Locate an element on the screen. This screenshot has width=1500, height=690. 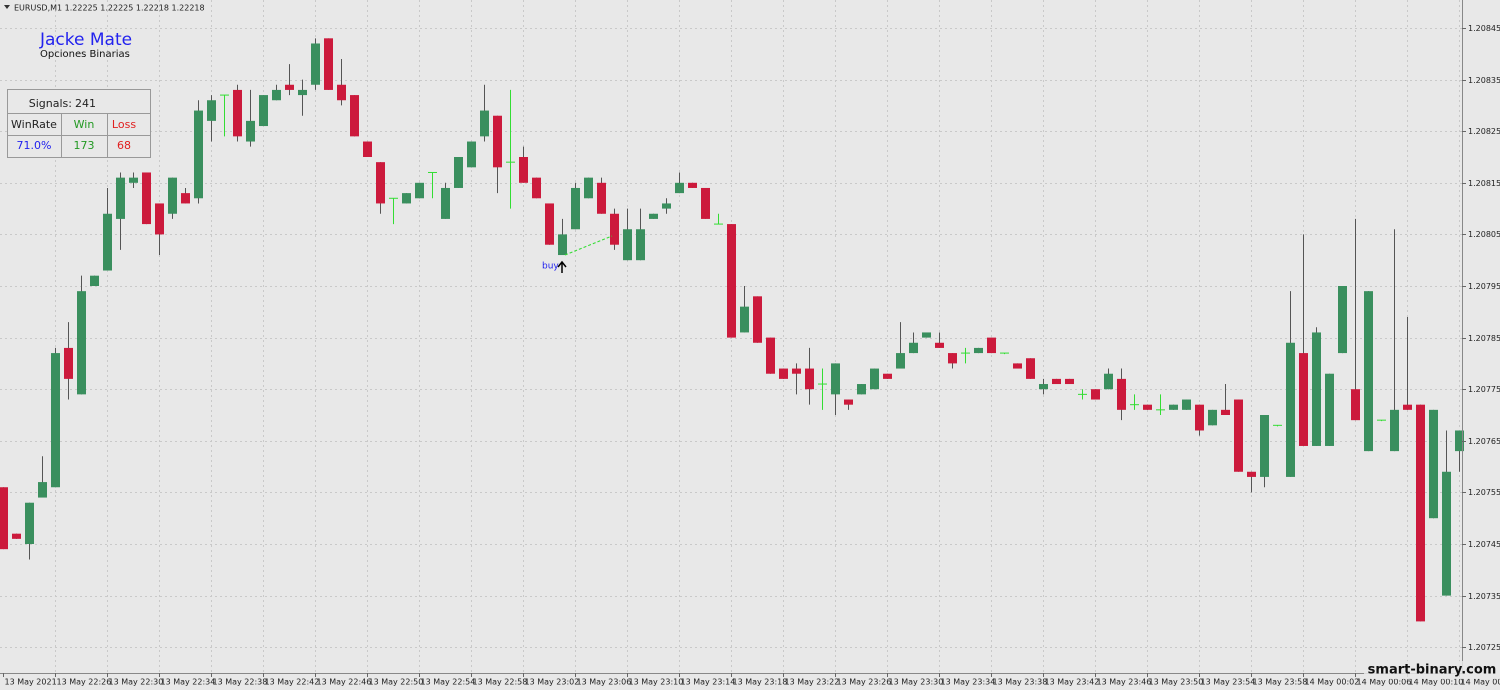
y-tick-label: 1.20805 is located at coordinates (1484, 234).